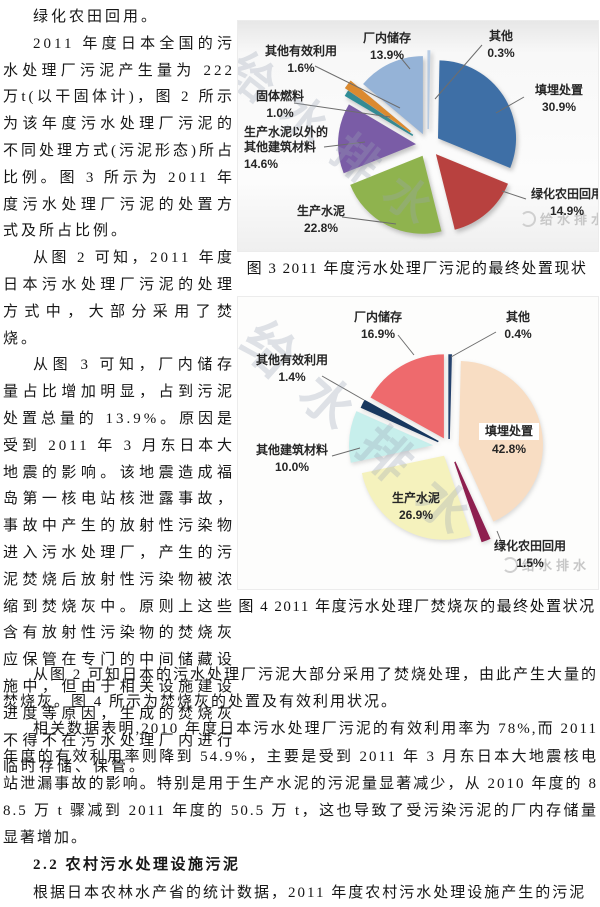  Describe the element at coordinates (378, 326) in the screenshot. I see `slice-label-6: 厂内储存 16.9%` at that location.